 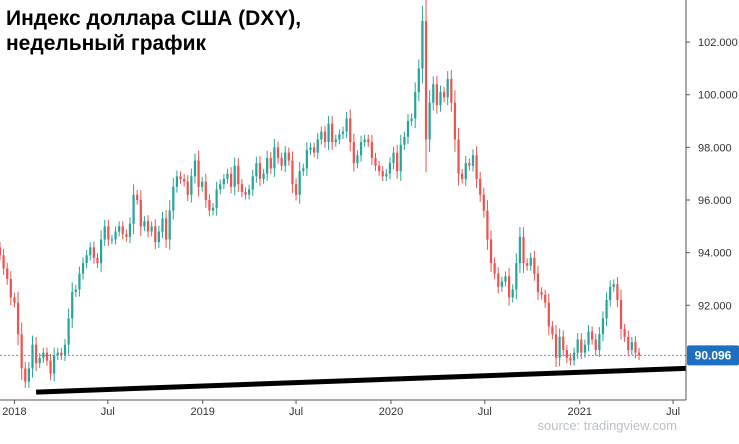 I want to click on y-tick-label: 98.000, so click(x=715, y=148).